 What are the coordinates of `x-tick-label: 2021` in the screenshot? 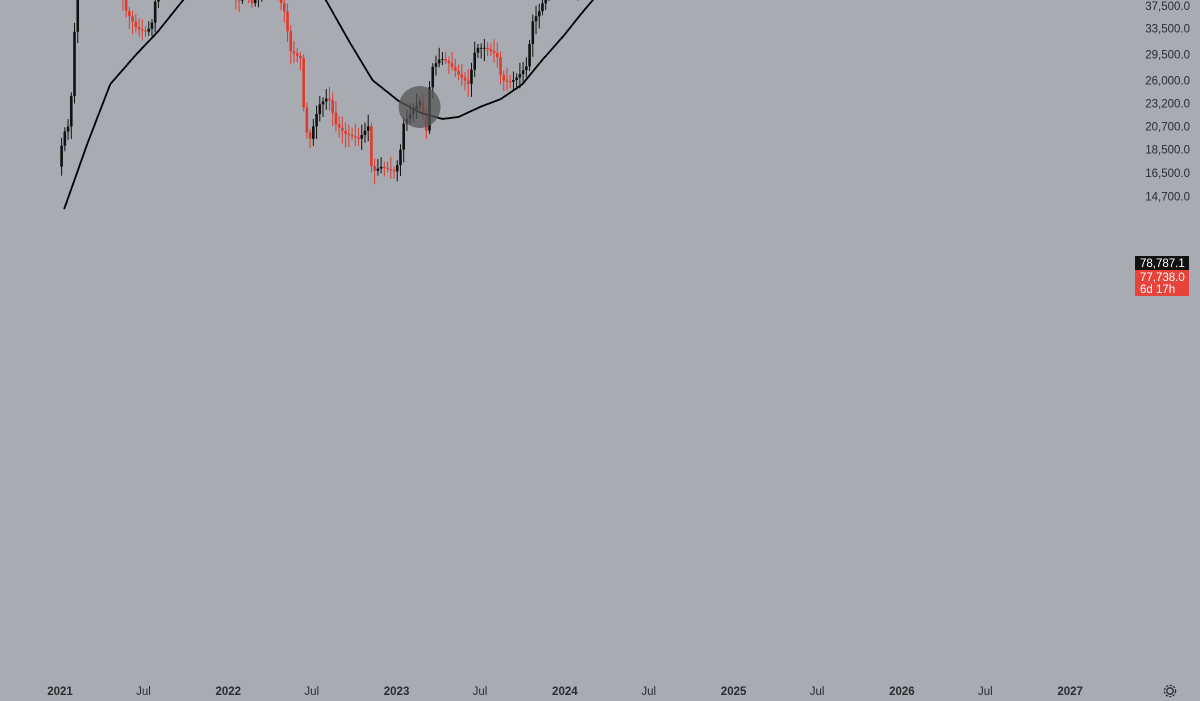 It's located at (60, 692).